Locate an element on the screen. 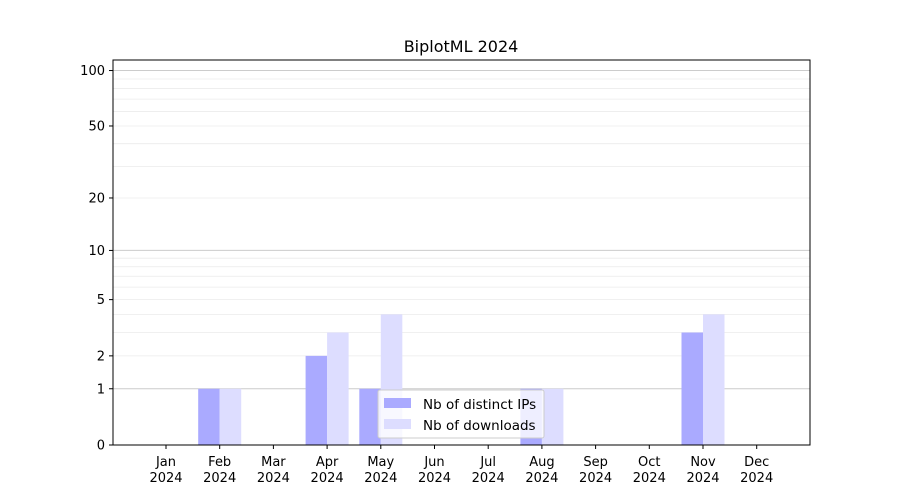  x-tick-label-month: Jul is located at coordinates (487, 462).